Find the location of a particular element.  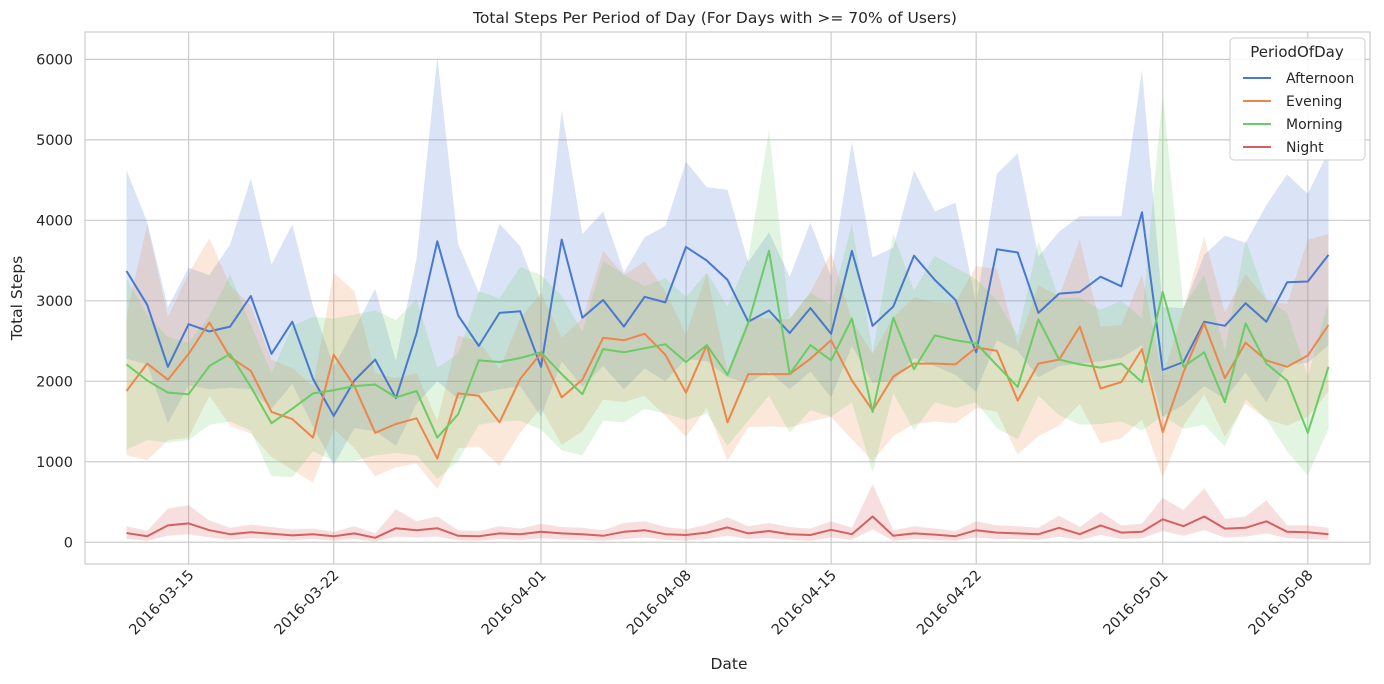

legend-title: PeriodOfDay is located at coordinates (1297, 52).